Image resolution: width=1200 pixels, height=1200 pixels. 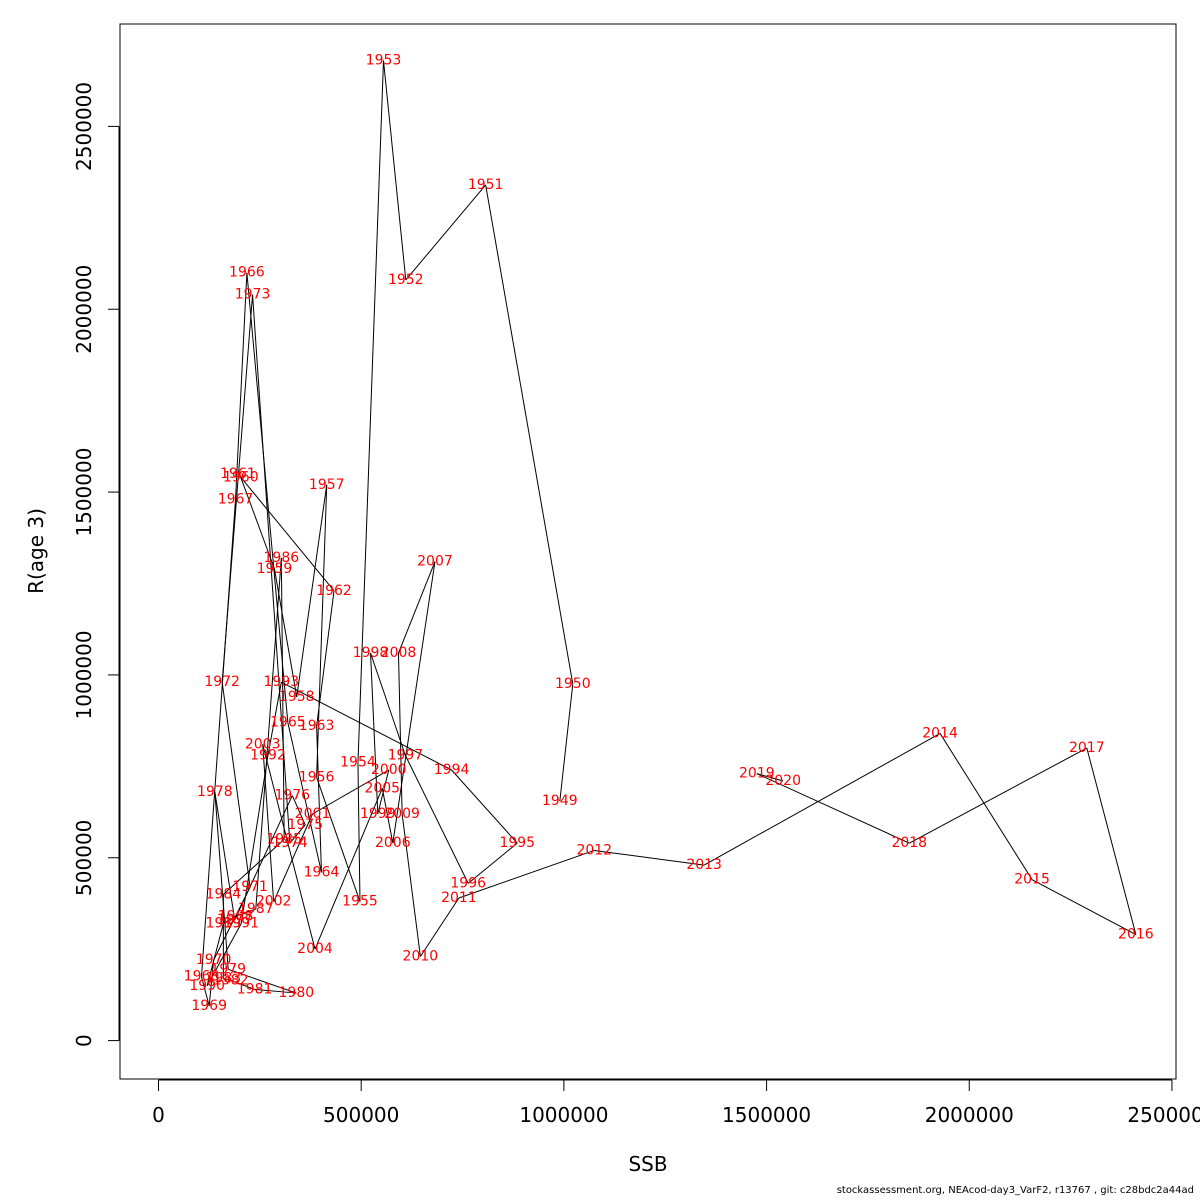 I want to click on point-label-1966: 1966, so click(x=247, y=273).